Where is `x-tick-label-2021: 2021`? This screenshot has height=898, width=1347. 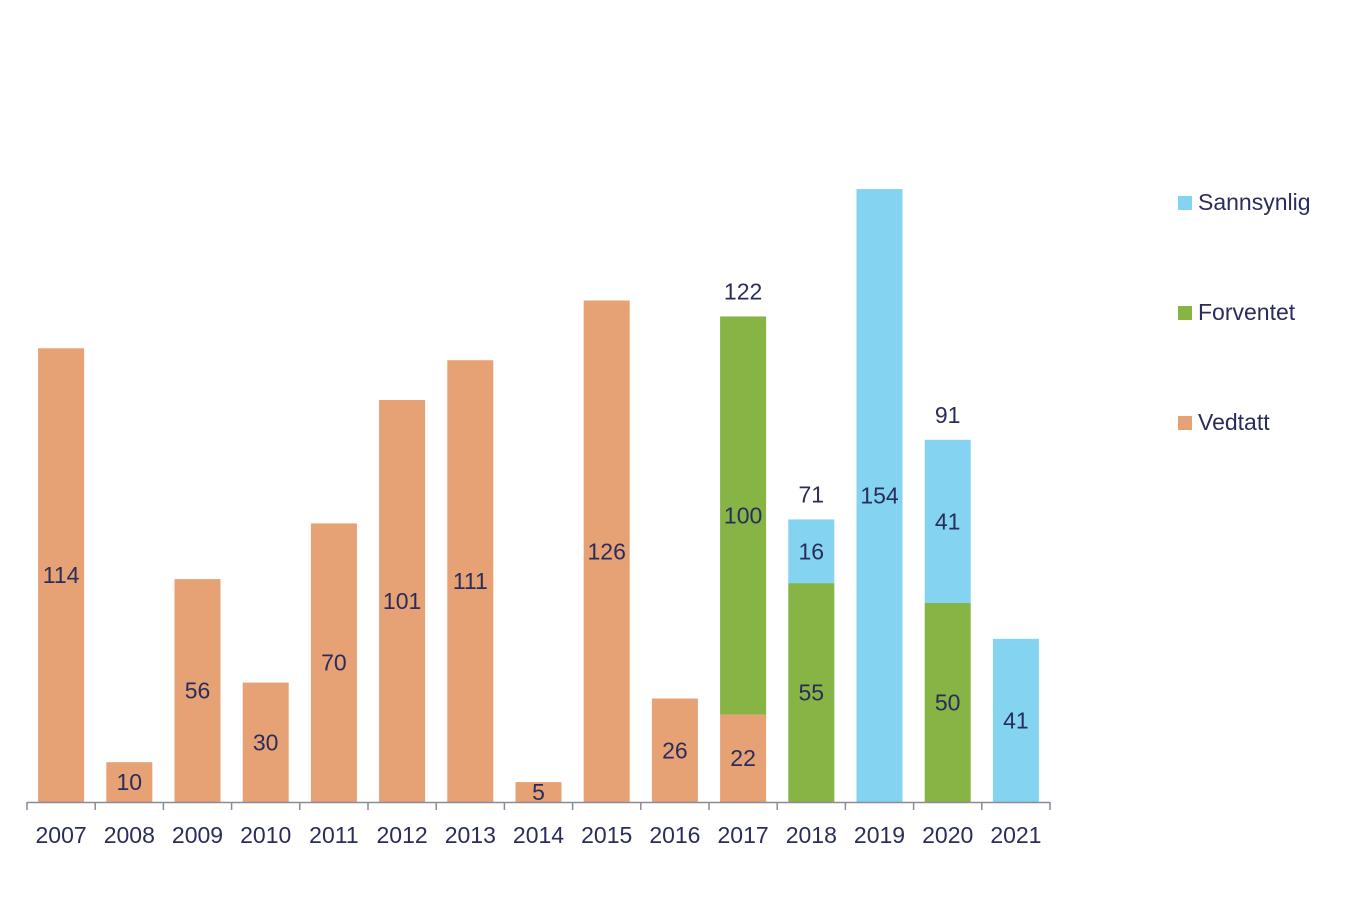
x-tick-label-2021: 2021 is located at coordinates (1015, 835).